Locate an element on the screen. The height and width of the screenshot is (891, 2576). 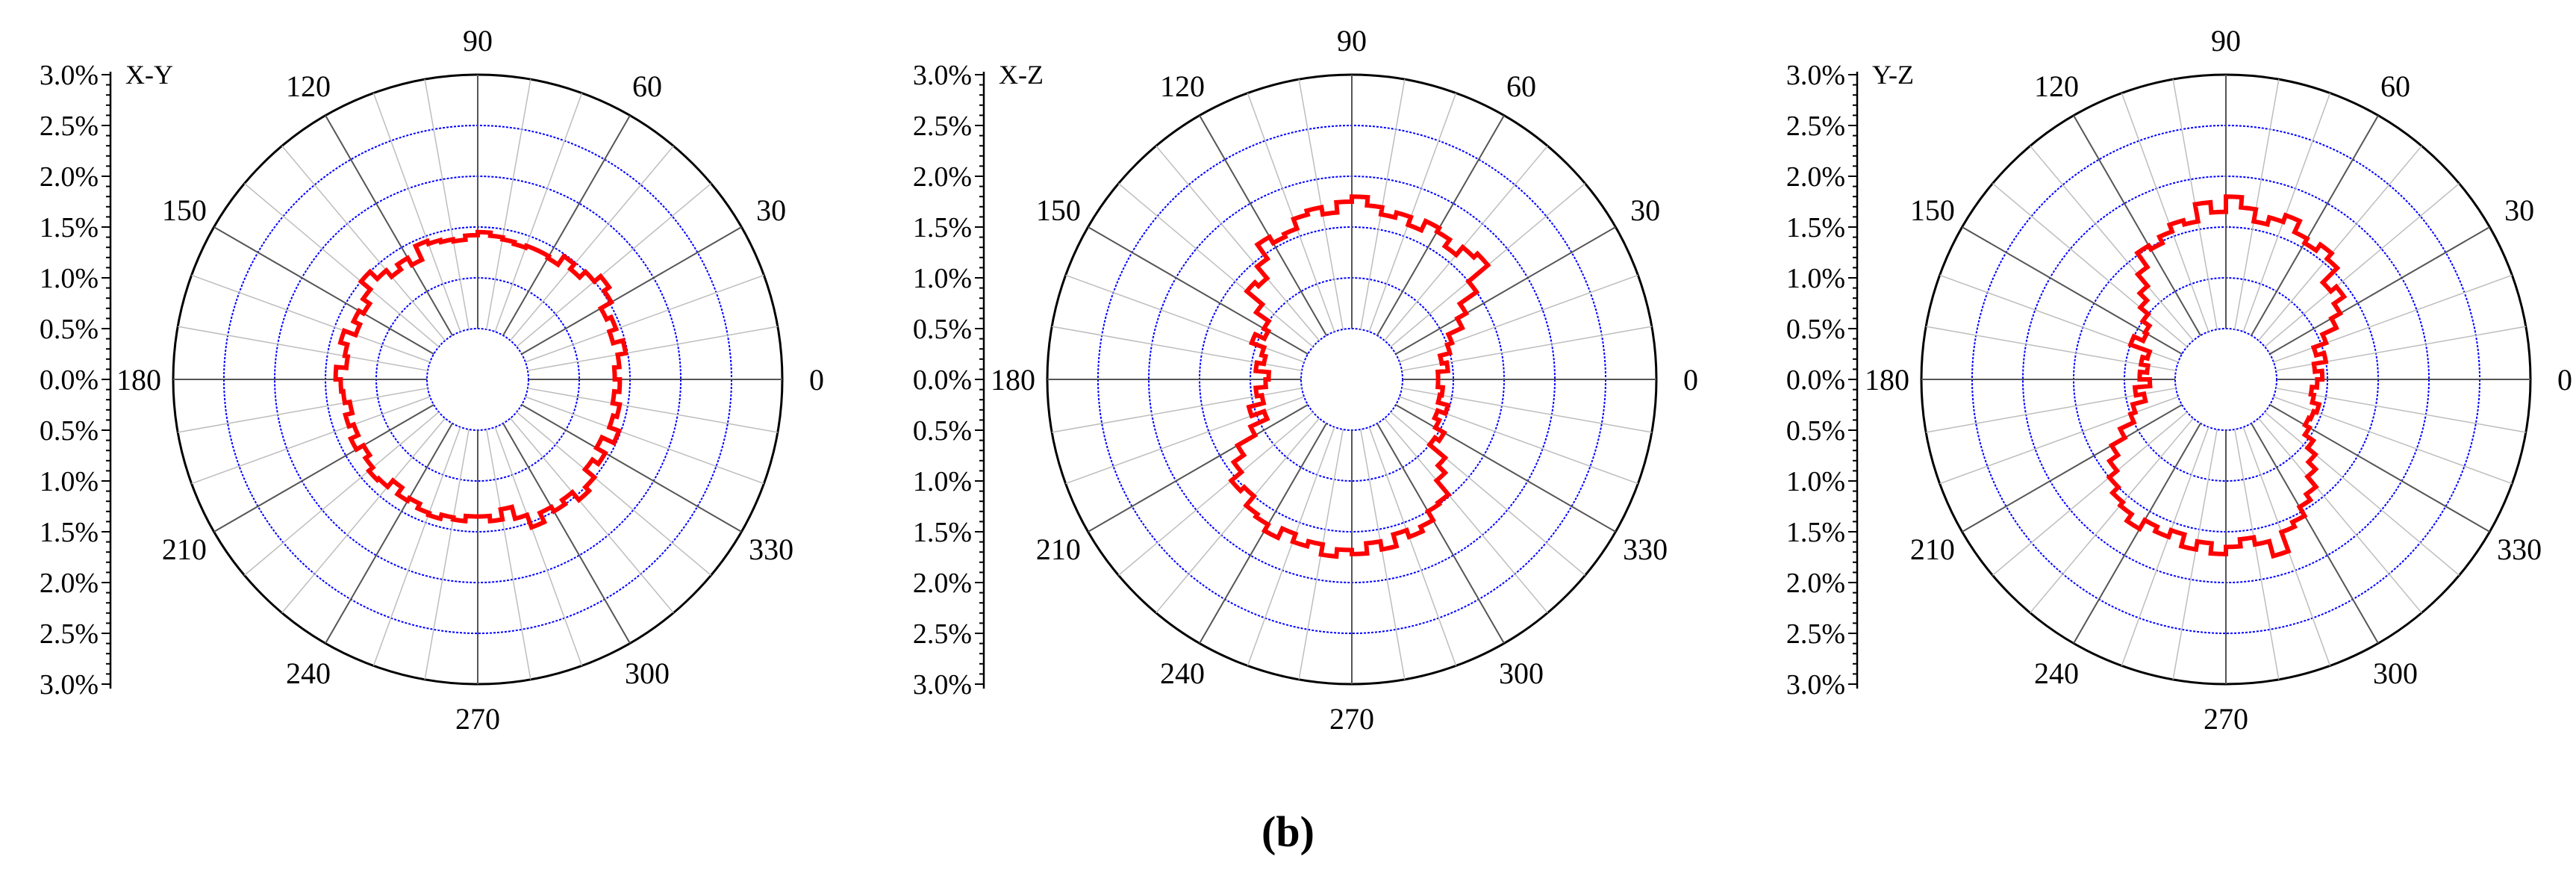
panel-label: X-Y is located at coordinates (149, 75).